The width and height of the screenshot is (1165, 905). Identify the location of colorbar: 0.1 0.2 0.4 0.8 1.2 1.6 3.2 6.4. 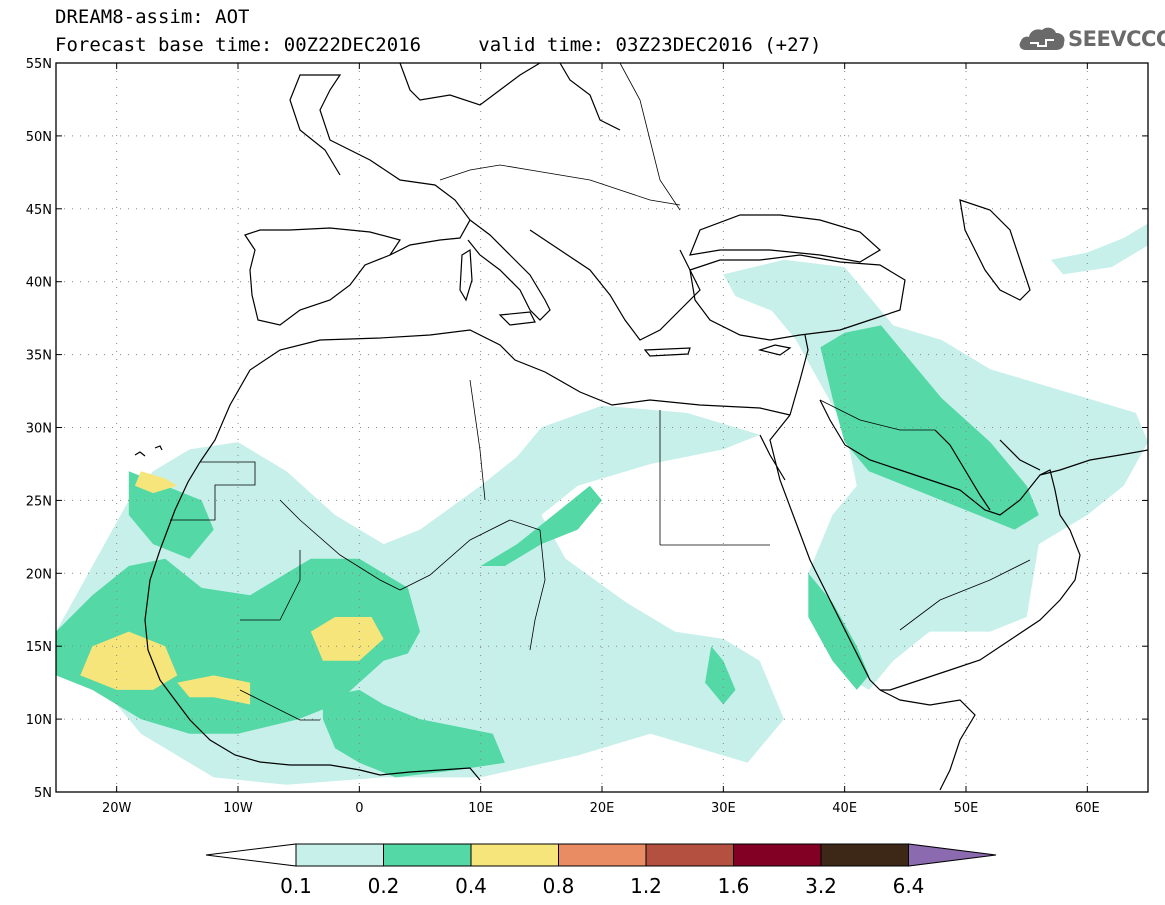
(601, 870).